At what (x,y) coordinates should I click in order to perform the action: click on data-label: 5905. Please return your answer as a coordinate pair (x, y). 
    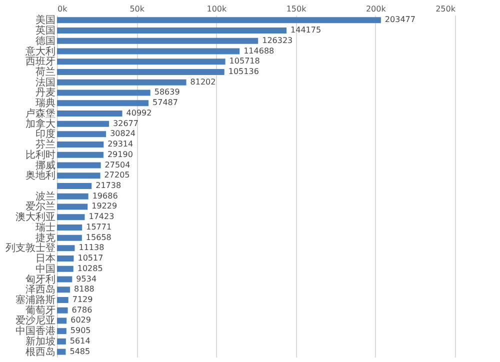
    Looking at the image, I should click on (80, 331).